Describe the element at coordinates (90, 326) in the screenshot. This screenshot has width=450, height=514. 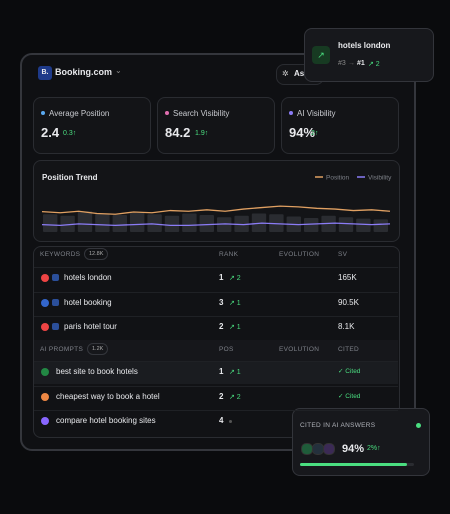
I see `row-name: paris hotel tour` at that location.